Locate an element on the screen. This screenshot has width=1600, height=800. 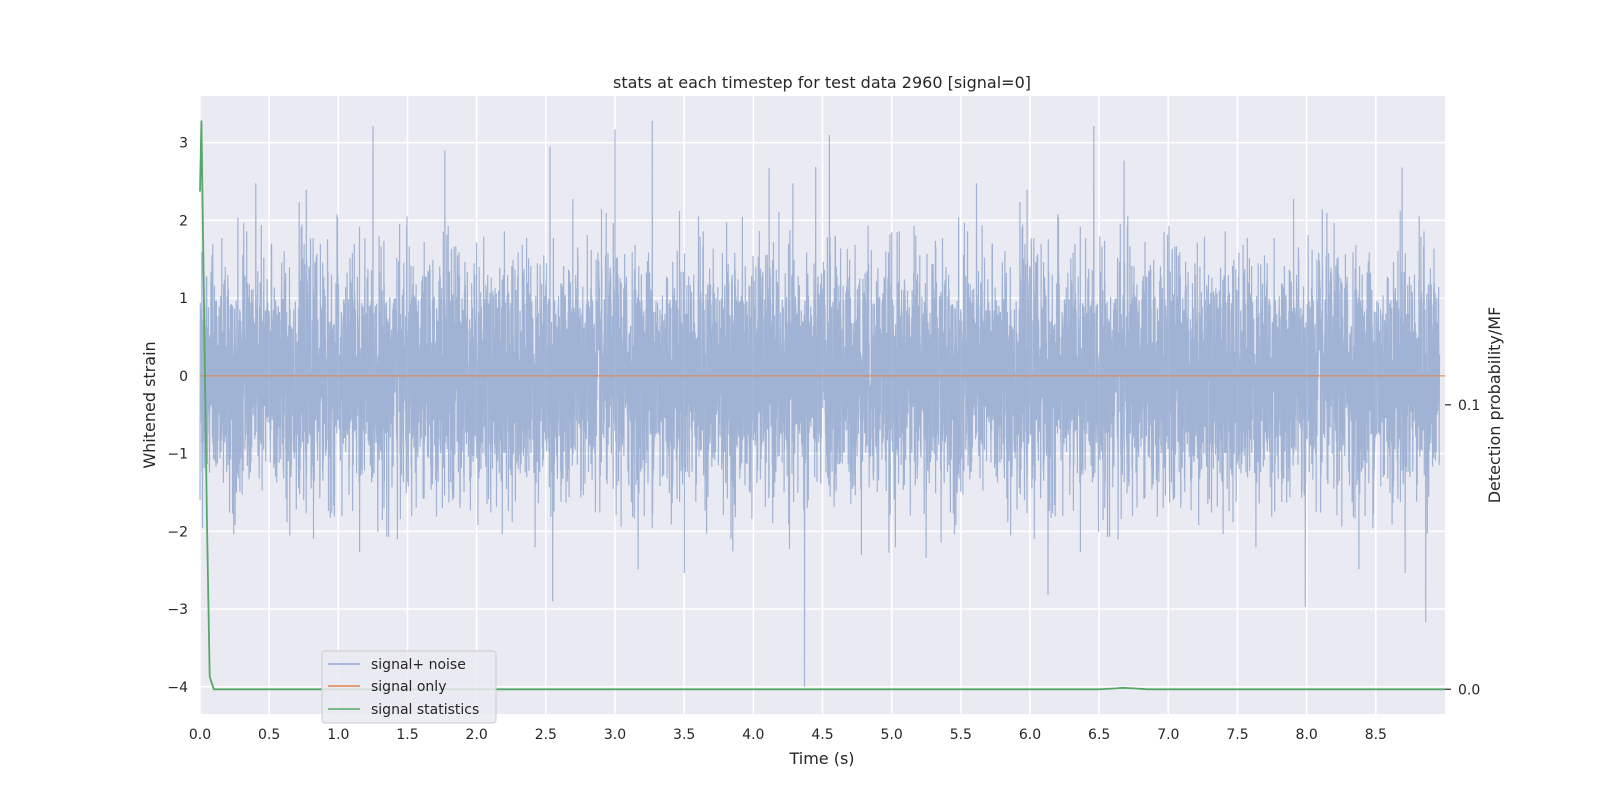
y-tick-label: −2 is located at coordinates (177, 532).